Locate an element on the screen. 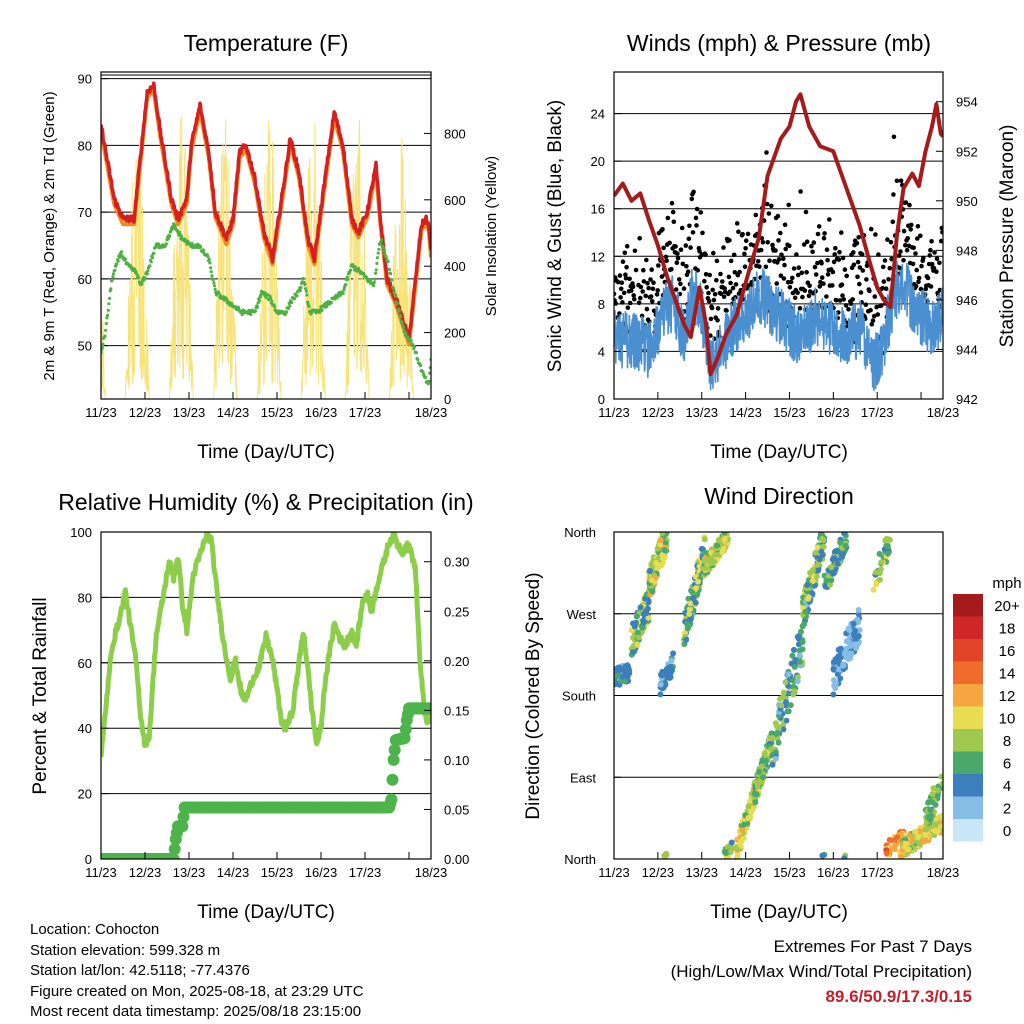 Image resolution: width=1024 pixels, height=1024 pixels. legend-label: 2 is located at coordinates (1007, 809).